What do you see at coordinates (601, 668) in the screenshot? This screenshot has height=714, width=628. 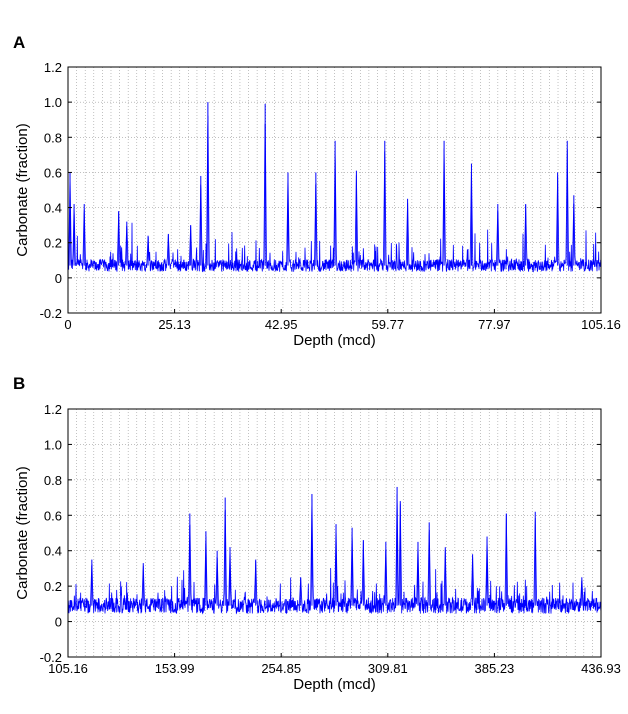 I see `x-tick-label: 436.93` at bounding box center [601, 668].